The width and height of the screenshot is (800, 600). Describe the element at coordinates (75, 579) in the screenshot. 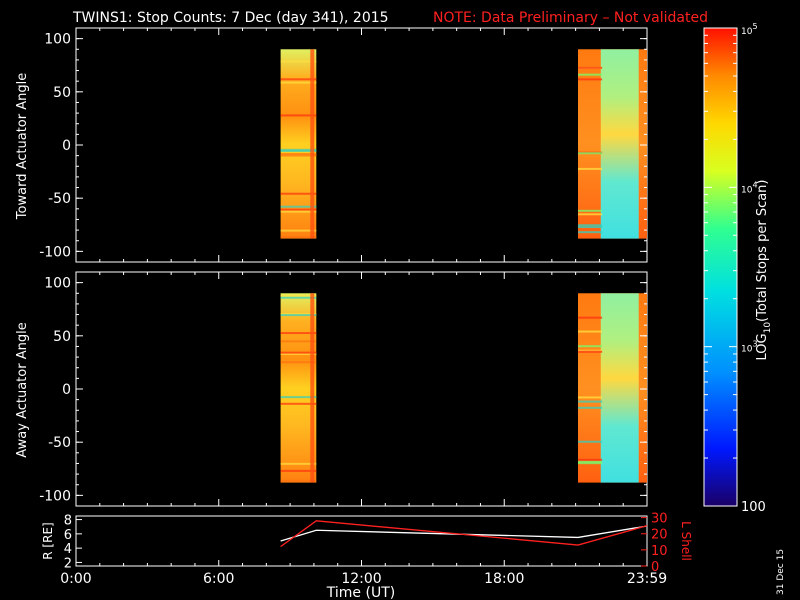

I see `xtick-label: 0:00` at that location.